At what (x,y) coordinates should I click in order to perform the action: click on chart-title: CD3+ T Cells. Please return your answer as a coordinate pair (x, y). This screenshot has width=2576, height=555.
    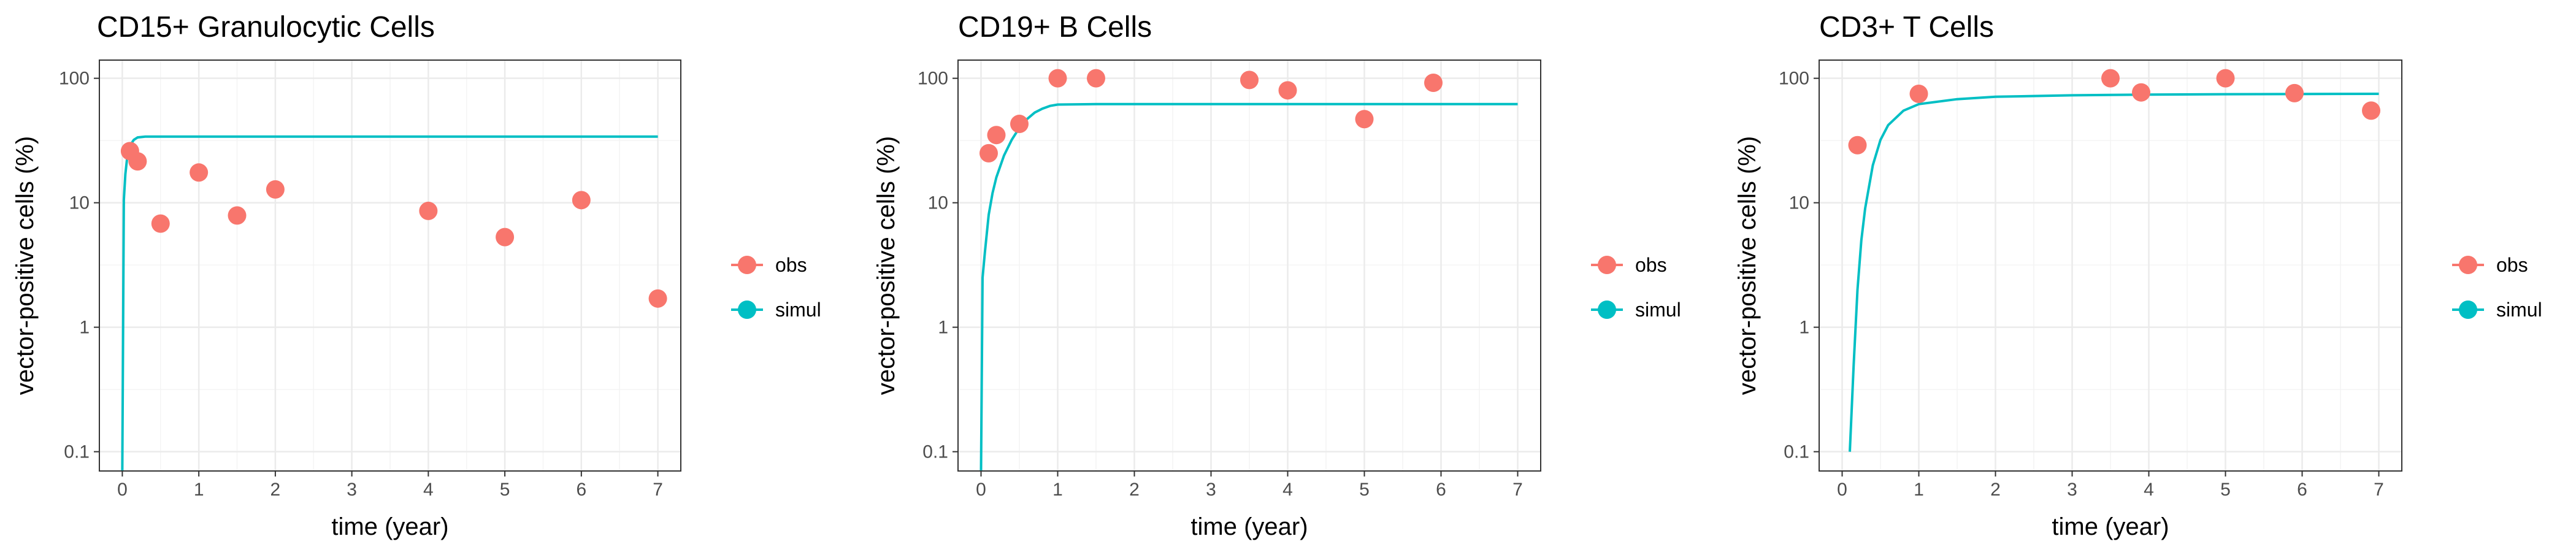
    Looking at the image, I should click on (1906, 27).